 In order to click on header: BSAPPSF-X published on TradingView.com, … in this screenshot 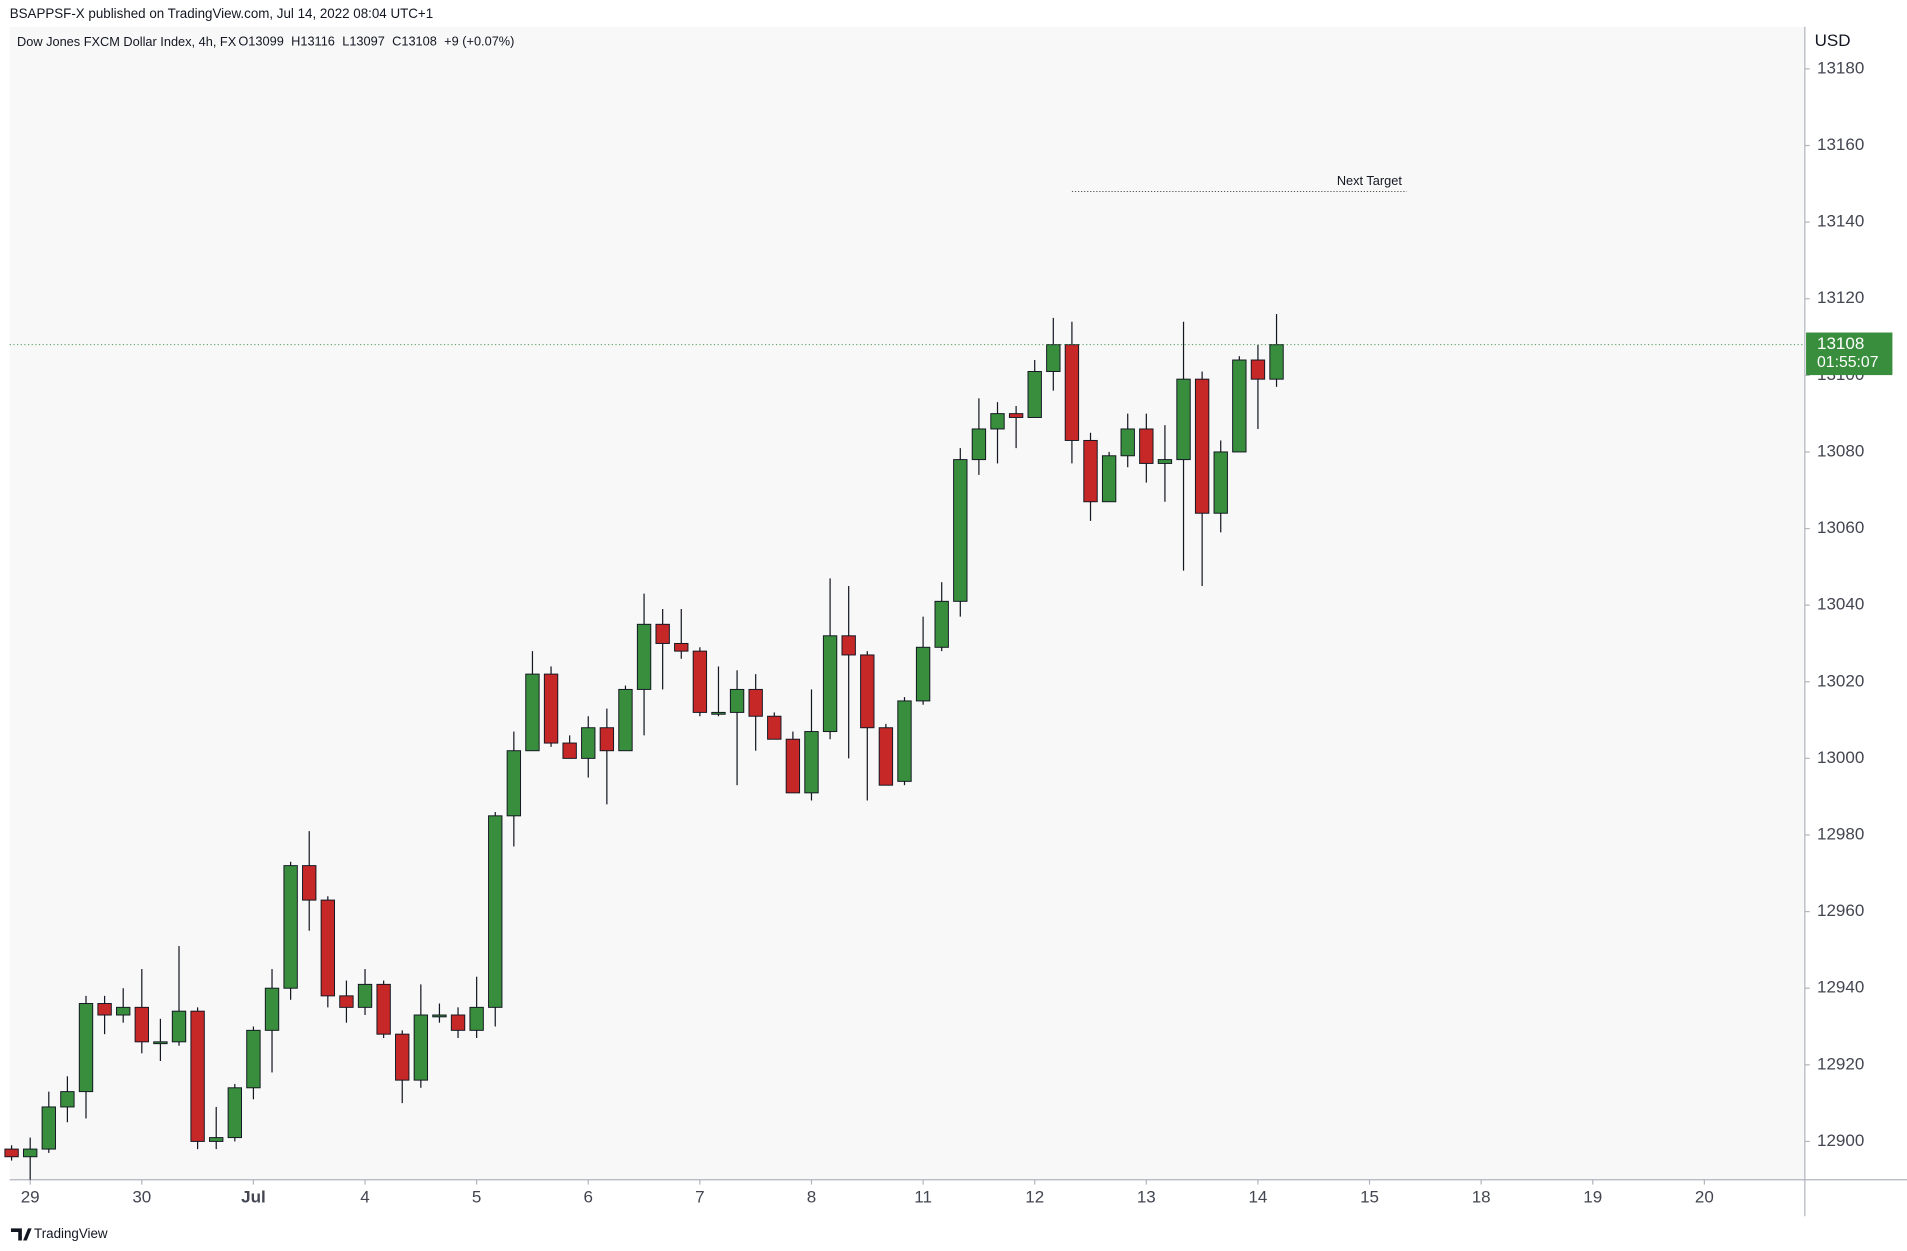, I will do `click(221, 13)`.